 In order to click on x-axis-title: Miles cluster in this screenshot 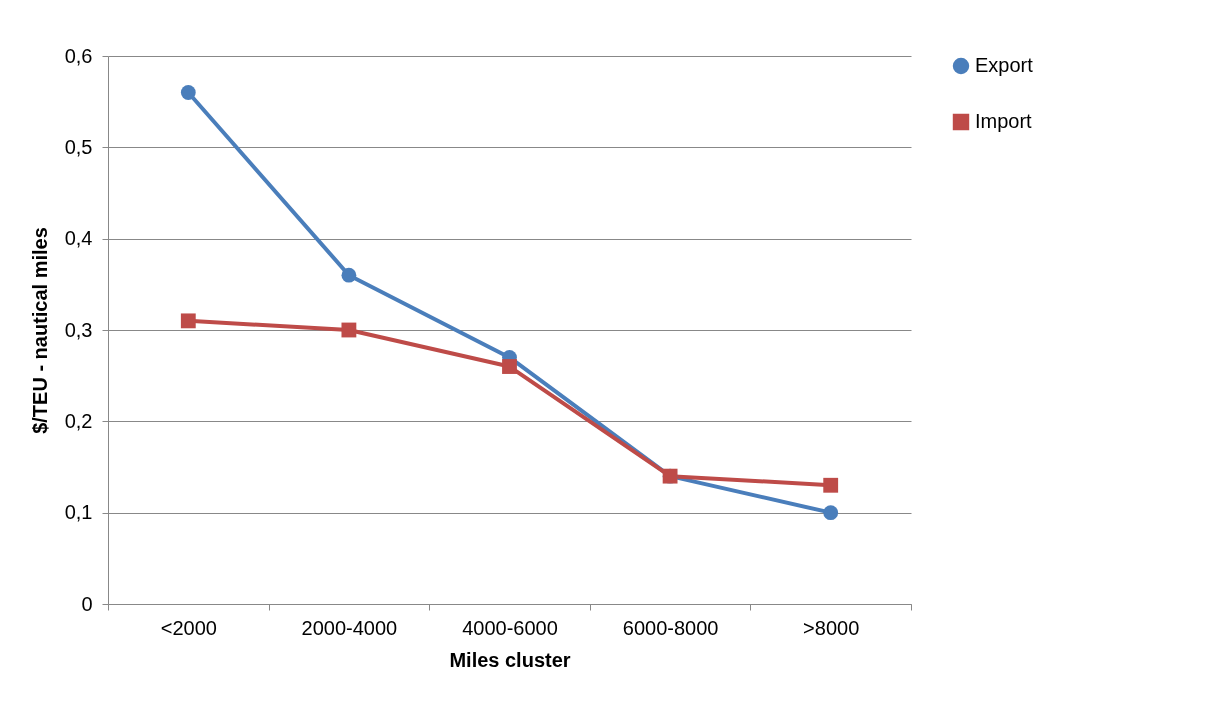, I will do `click(510, 659)`.